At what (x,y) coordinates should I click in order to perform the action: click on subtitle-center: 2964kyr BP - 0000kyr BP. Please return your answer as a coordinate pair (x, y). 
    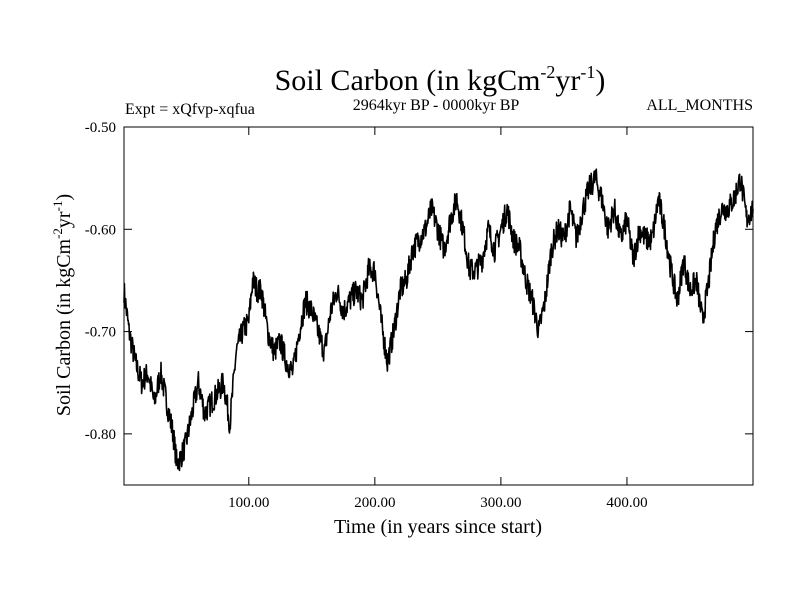
    Looking at the image, I should click on (436, 105).